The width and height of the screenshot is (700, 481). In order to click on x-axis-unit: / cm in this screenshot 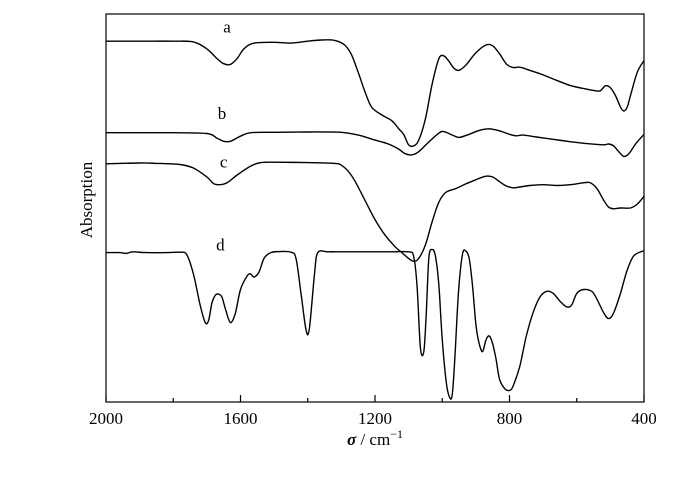, I will do `click(373, 439)`.